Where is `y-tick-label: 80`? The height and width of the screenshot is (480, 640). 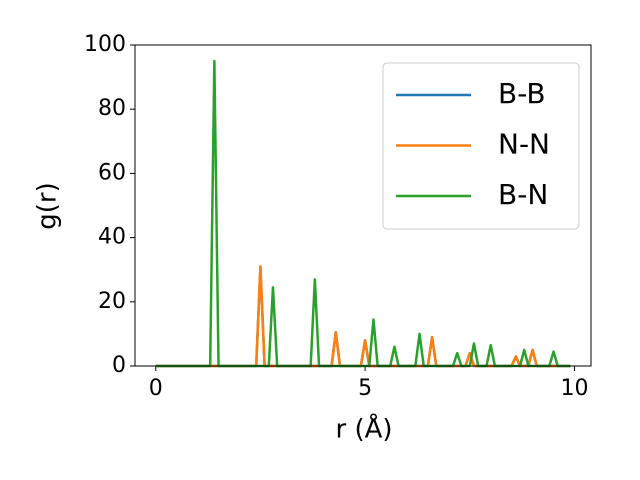 y-tick-label: 80 is located at coordinates (112, 108).